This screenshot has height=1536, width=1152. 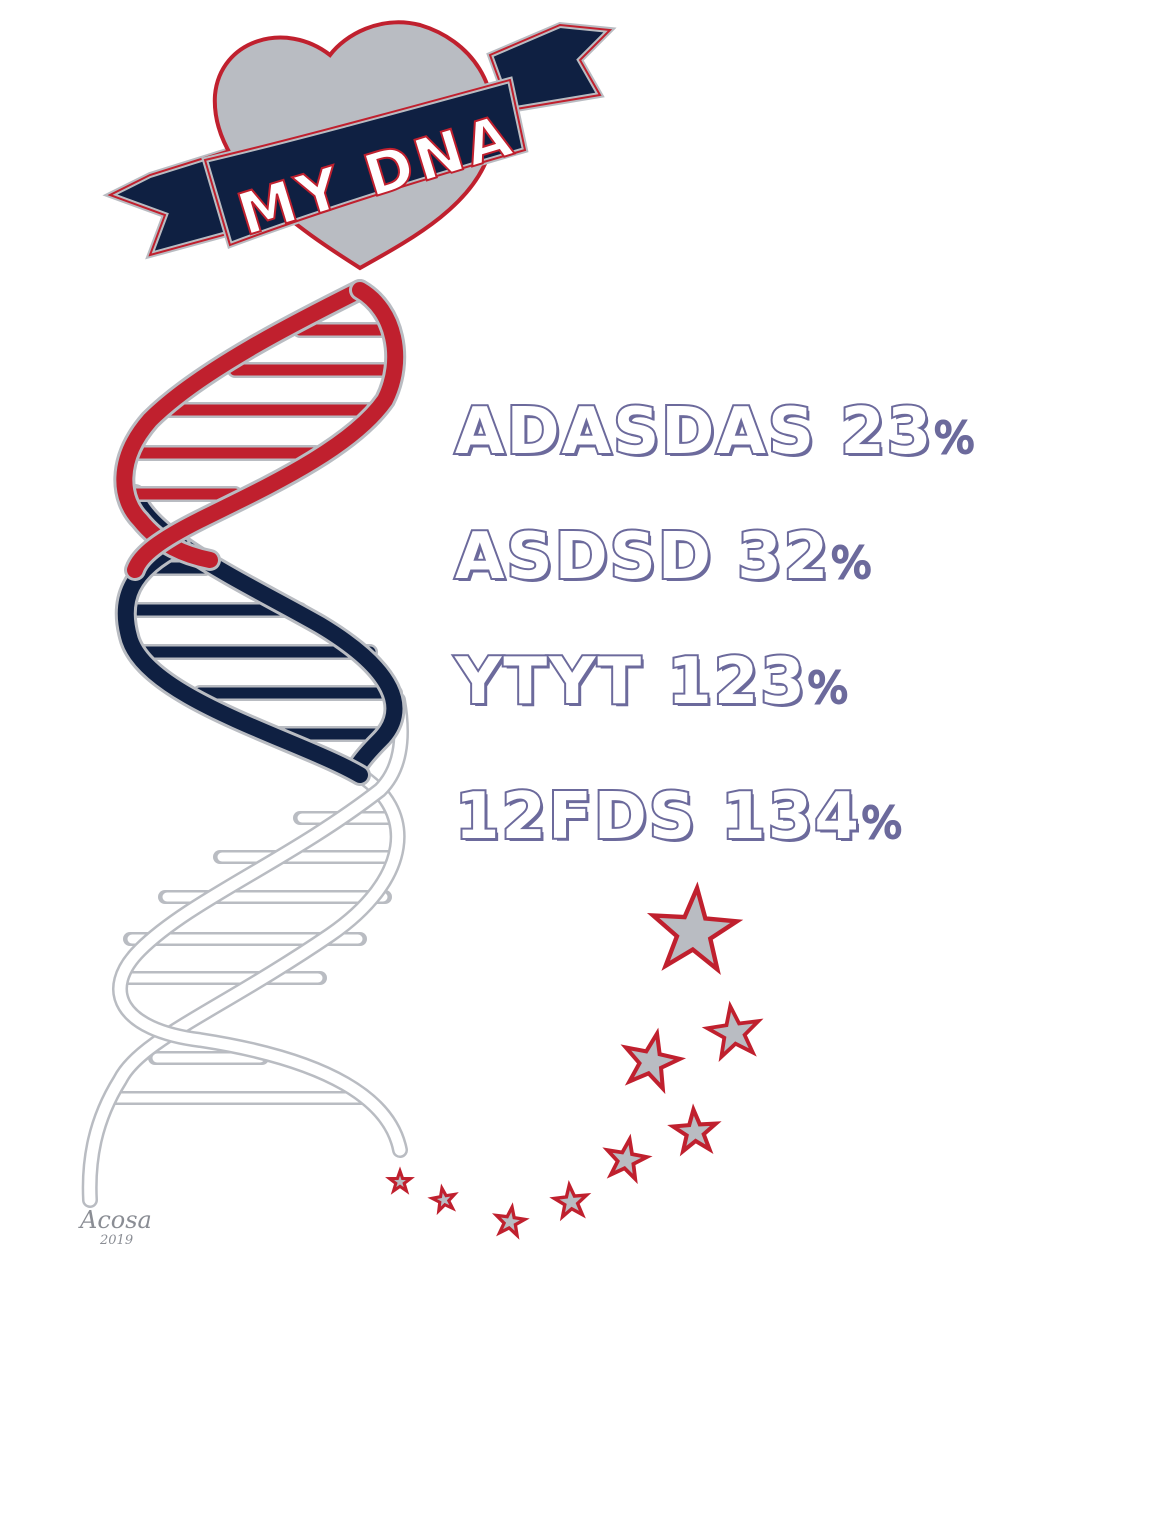 What do you see at coordinates (651, 682) in the screenshot?
I see `stat-line-3: YTYT 123%` at bounding box center [651, 682].